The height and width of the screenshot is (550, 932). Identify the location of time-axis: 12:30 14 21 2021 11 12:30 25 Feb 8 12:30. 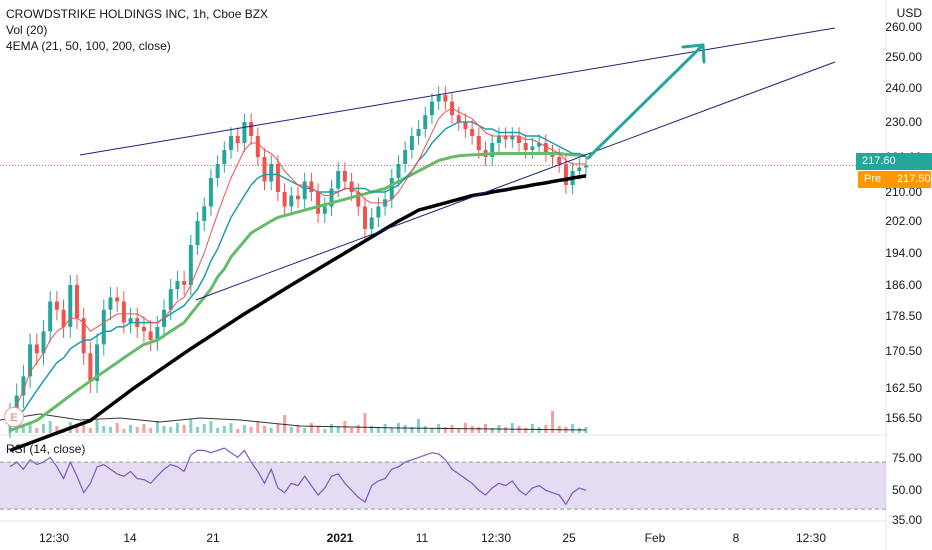
(432, 538).